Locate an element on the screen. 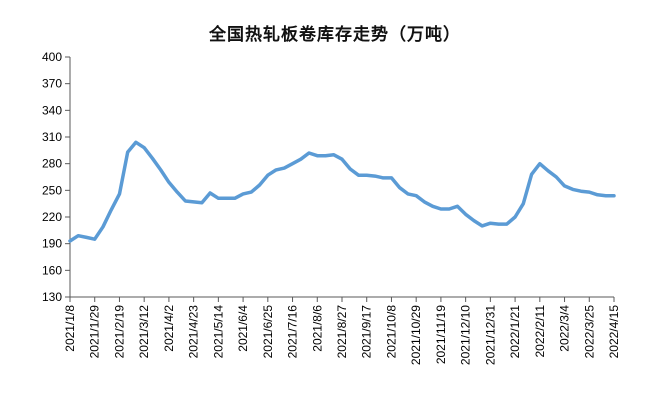 The height and width of the screenshot is (400, 670). y-tick-label: 190 is located at coordinates (52, 244).